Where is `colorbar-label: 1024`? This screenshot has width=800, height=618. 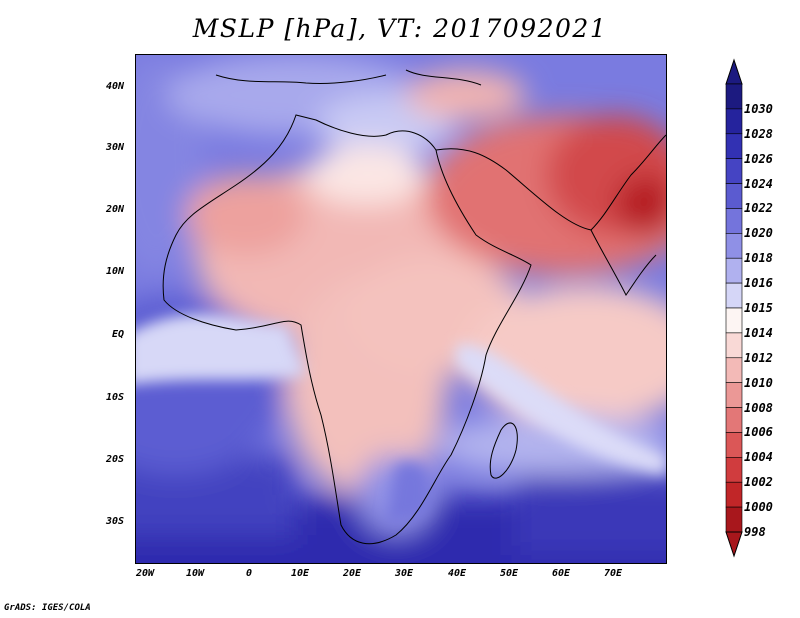 colorbar-label: 1024 is located at coordinates (758, 183).